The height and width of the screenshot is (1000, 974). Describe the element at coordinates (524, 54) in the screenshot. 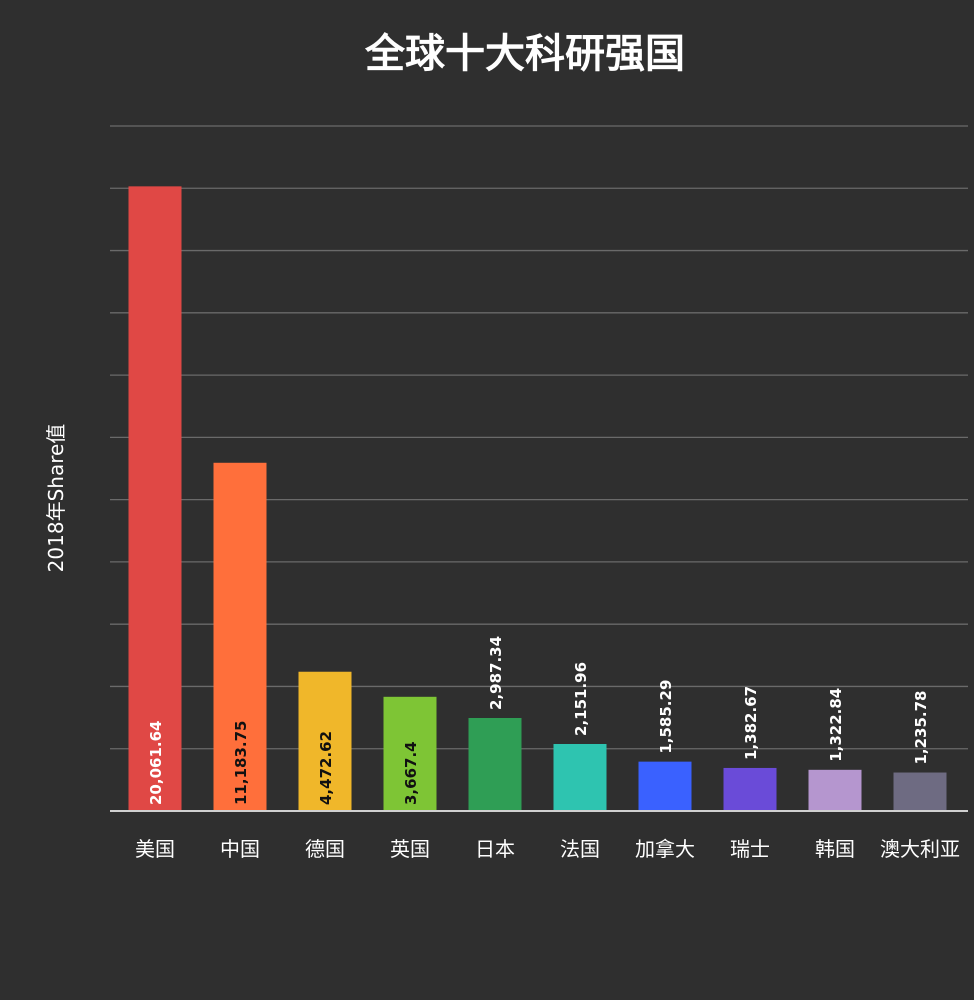

I see `chart-title: 全球十大科研强国` at that location.